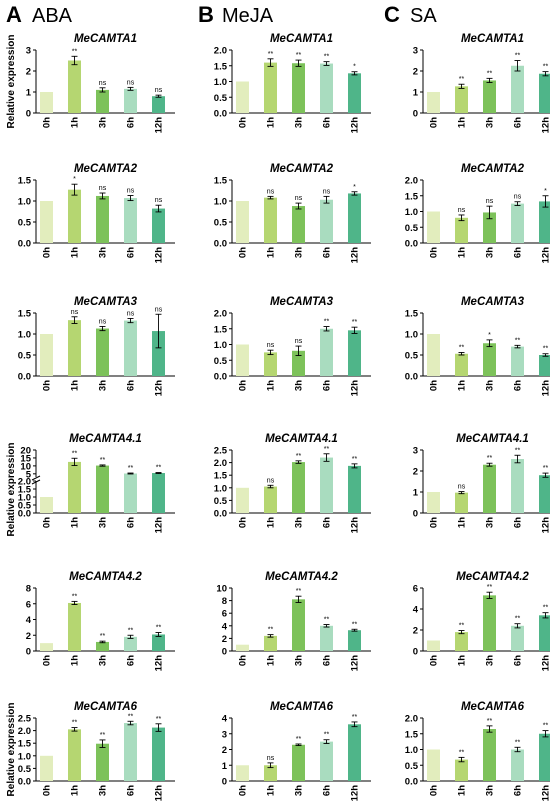 The width and height of the screenshot is (550, 810). What do you see at coordinates (546, 726) in the screenshot?
I see `significance-c-mecamta6-12h: **` at bounding box center [546, 726].